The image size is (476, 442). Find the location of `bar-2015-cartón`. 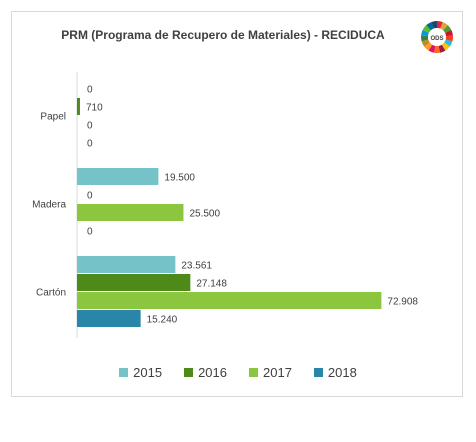

bar-2015-cartón is located at coordinates (126, 264).